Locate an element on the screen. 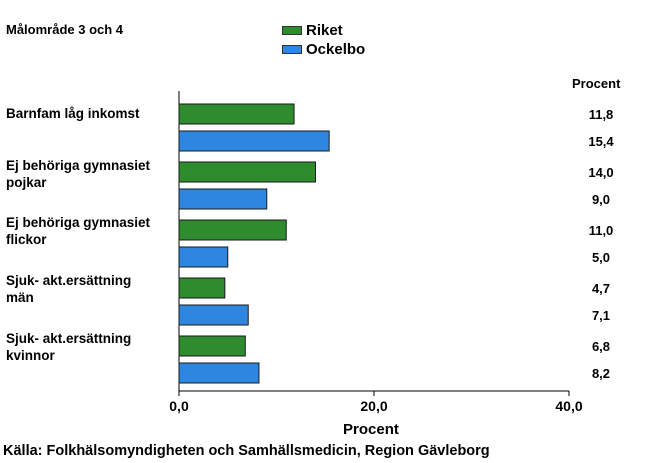 The height and width of the screenshot is (463, 653). value-column-header: Procent is located at coordinates (596, 83).